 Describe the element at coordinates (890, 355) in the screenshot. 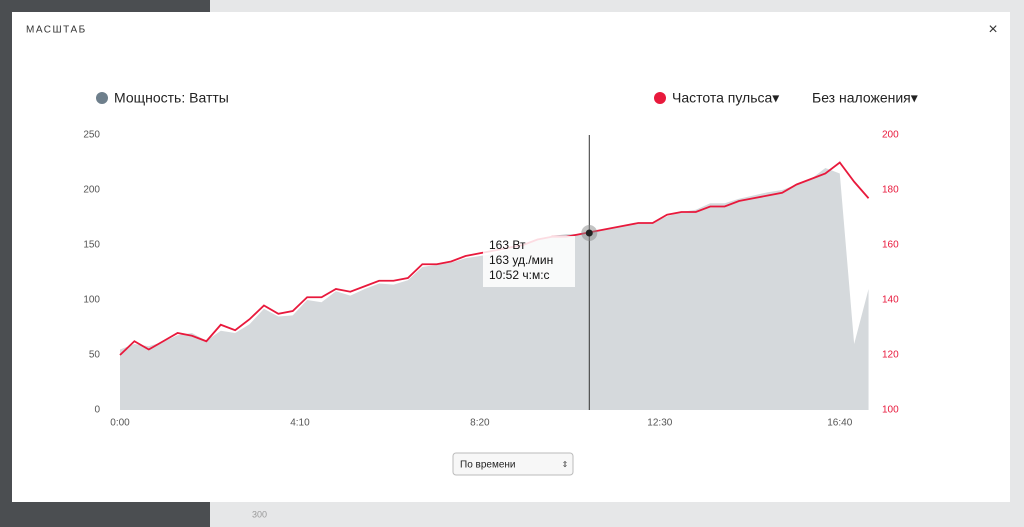

I see `y2-tick-label: 120` at that location.